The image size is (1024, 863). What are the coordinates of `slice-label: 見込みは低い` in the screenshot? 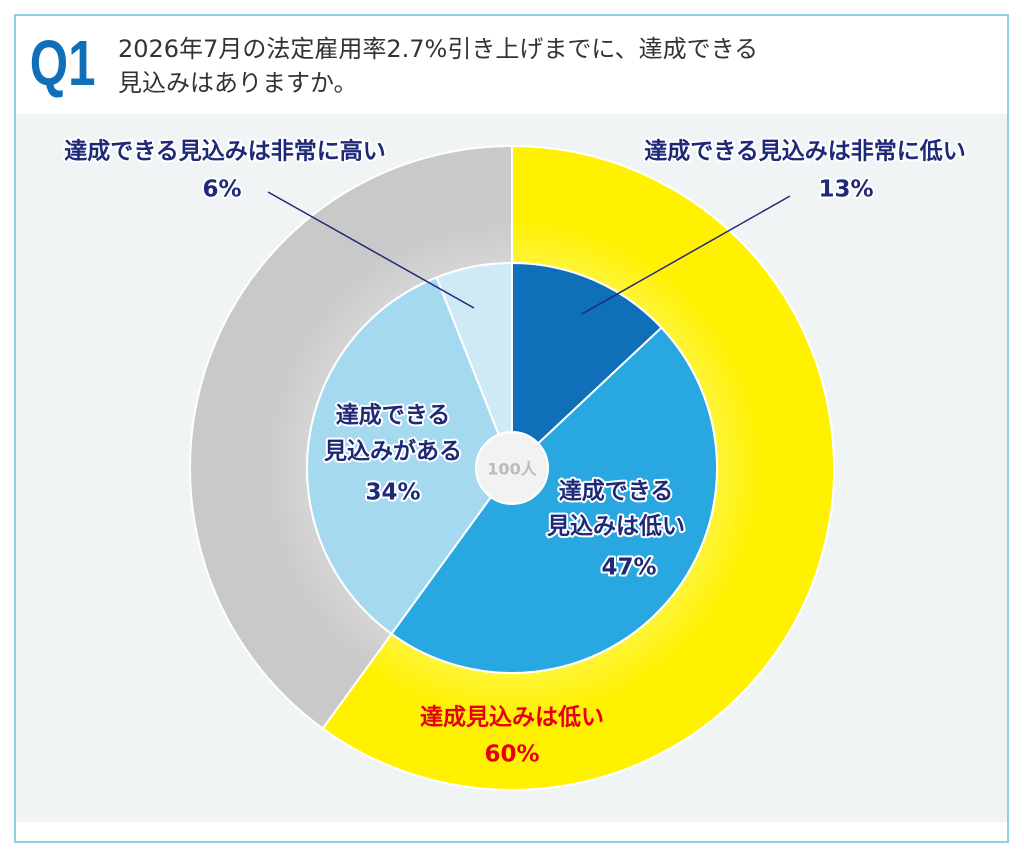 It's located at (616, 527).